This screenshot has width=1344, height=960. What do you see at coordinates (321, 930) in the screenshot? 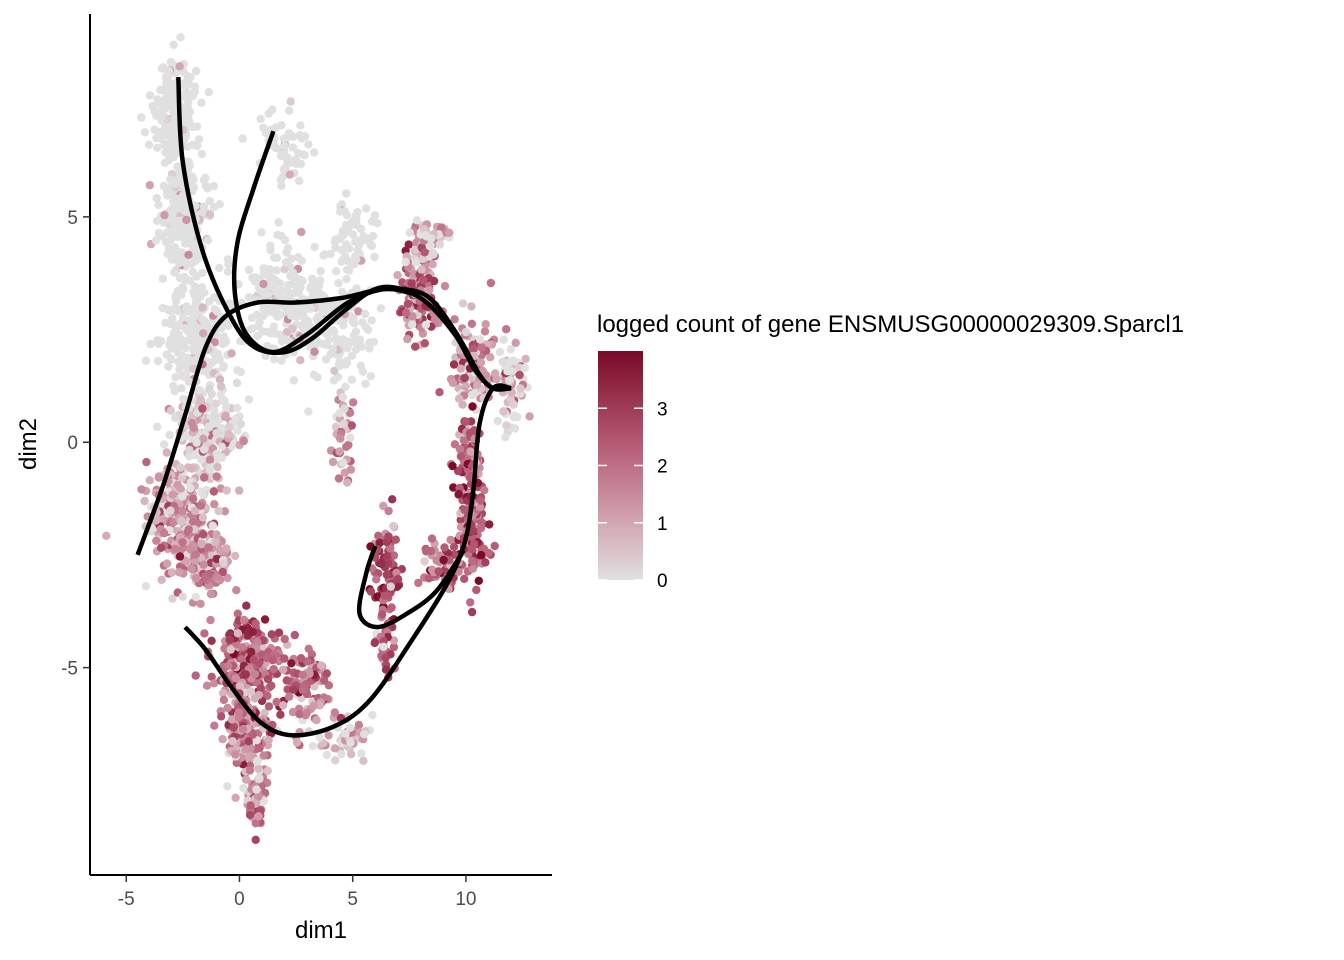
I see `x-axis-title: dim1` at bounding box center [321, 930].